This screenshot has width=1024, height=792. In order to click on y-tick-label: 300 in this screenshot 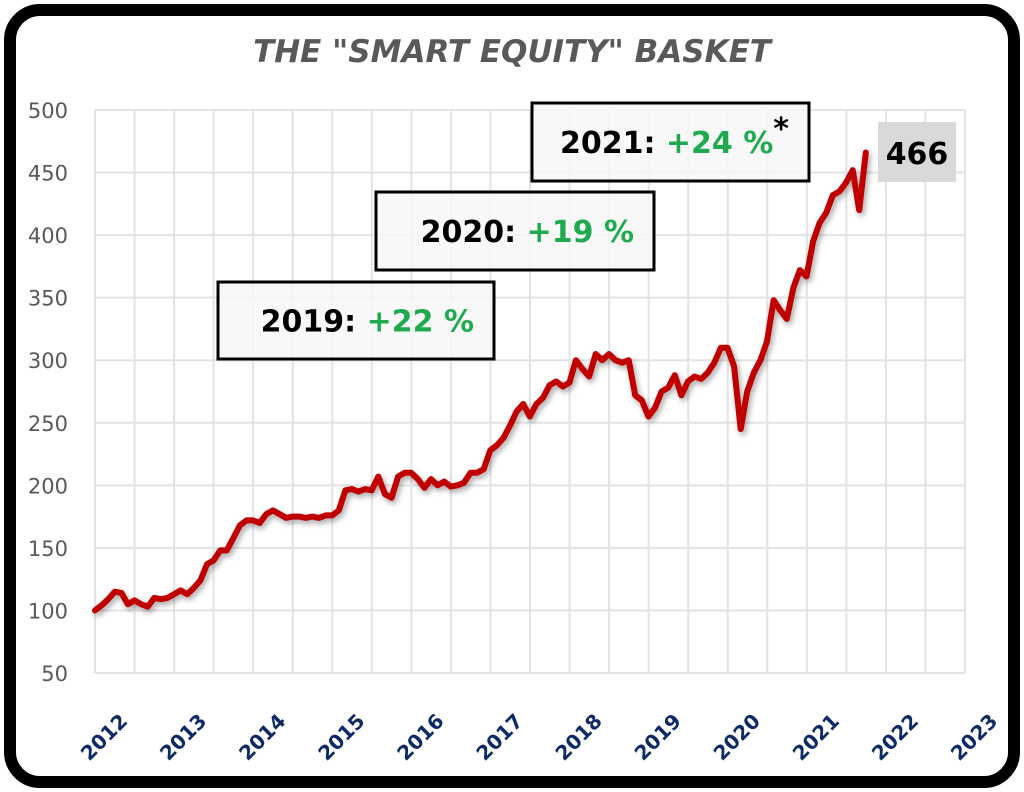, I will do `click(48, 361)`.